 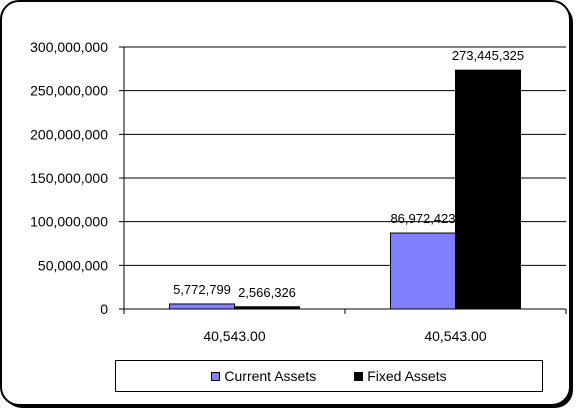 What do you see at coordinates (359, 376) in the screenshot?
I see `legend-swatch-fixed-assets` at bounding box center [359, 376].